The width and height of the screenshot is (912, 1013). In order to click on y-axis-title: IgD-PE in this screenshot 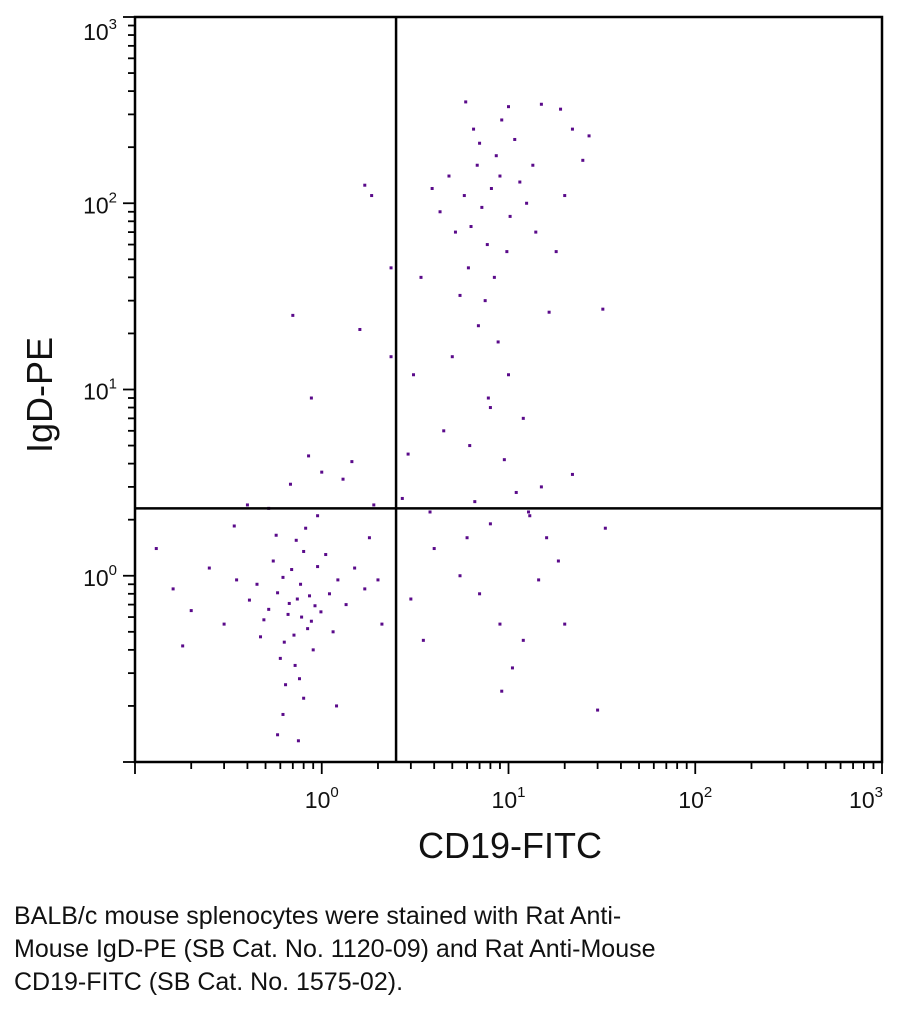, I will do `click(39, 395)`.